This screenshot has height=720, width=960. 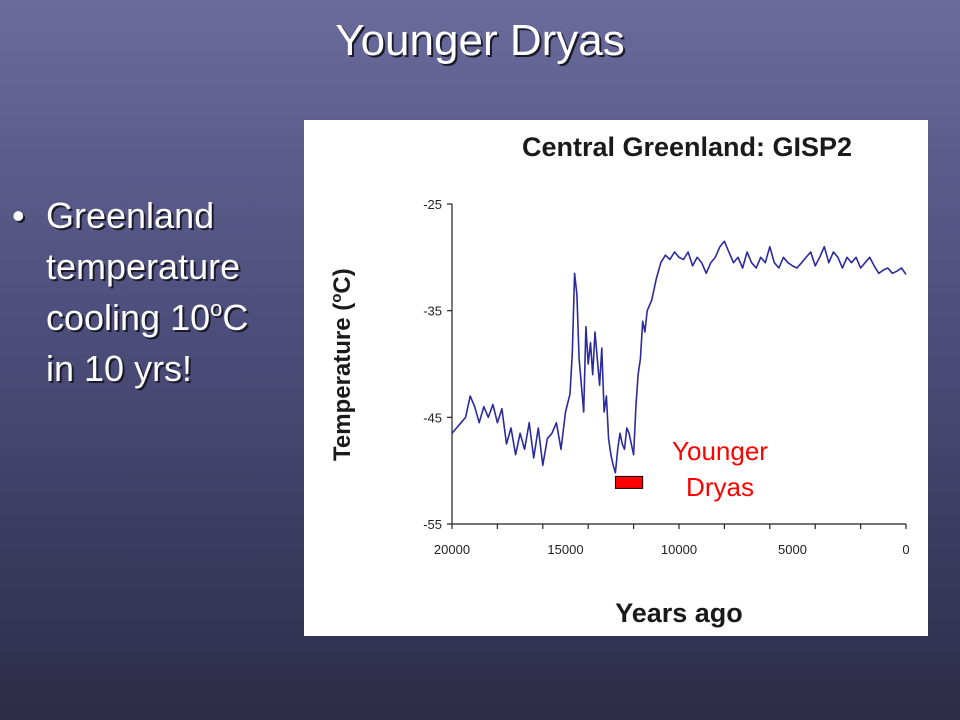 What do you see at coordinates (432, 204) in the screenshot?
I see `y-tick-label: -25` at bounding box center [432, 204].